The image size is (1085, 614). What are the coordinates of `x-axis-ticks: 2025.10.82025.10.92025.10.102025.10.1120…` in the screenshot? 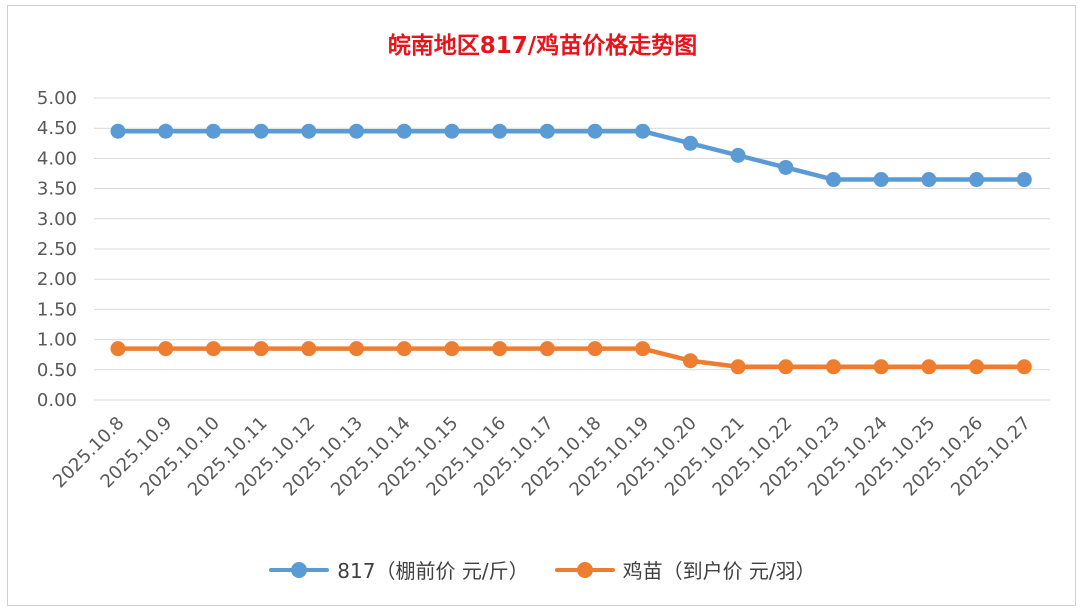 It's located at (542, 457).